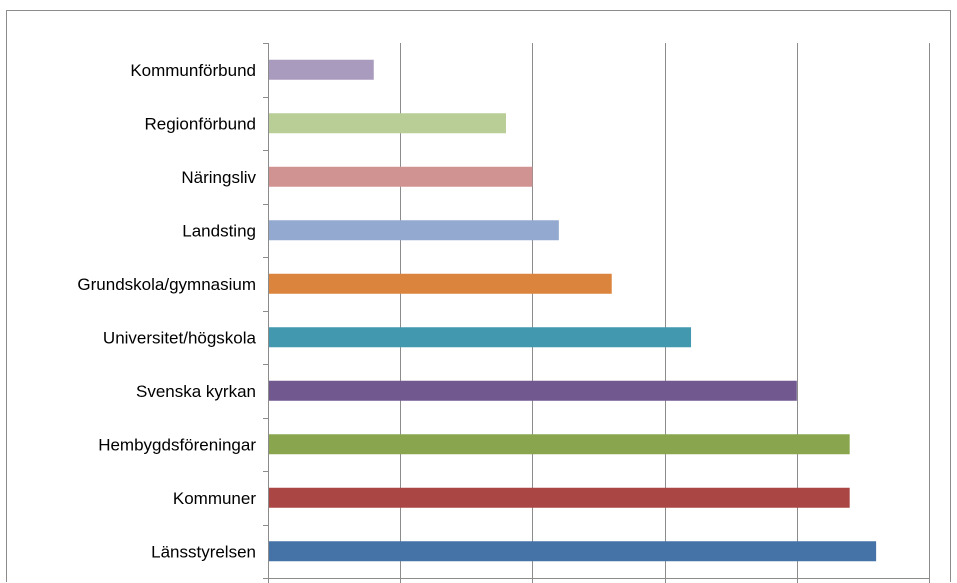 The width and height of the screenshot is (957, 583). What do you see at coordinates (214, 498) in the screenshot?
I see `category-label: Kommuner` at bounding box center [214, 498].